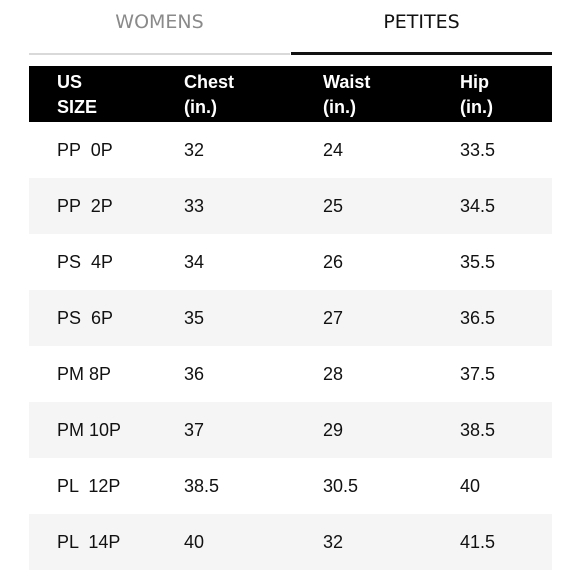  What do you see at coordinates (290, 206) in the screenshot?
I see `table-row: PP 2P 33 25 34.5` at bounding box center [290, 206].